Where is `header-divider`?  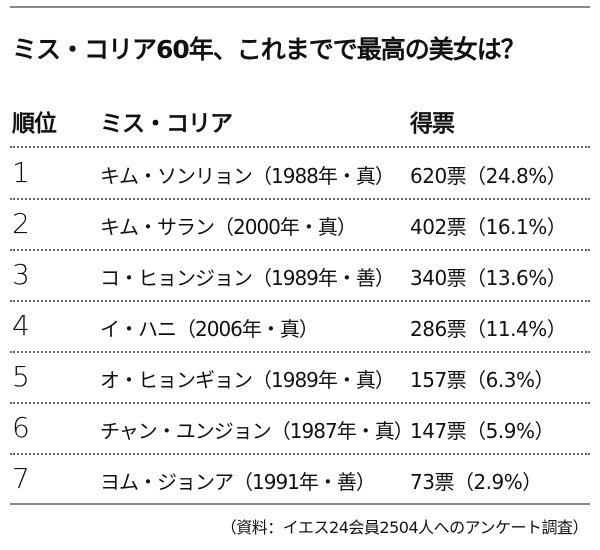
header-divider is located at coordinates (300, 147).